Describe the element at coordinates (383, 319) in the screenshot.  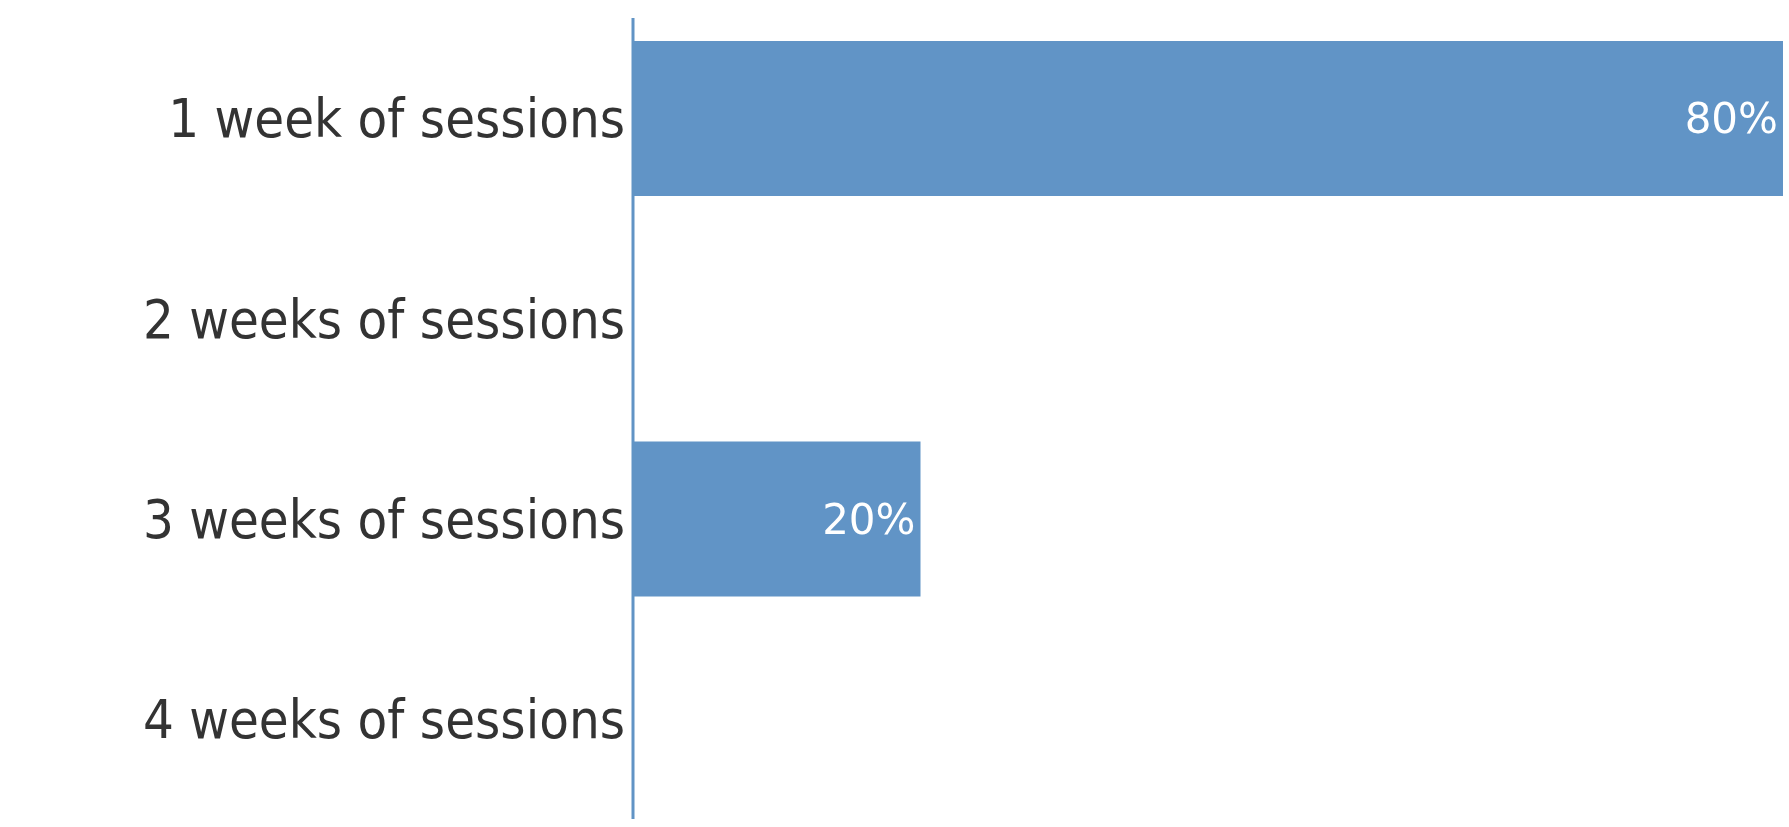
I see `y-tick-label: 2 weeks of sessions` at that location.